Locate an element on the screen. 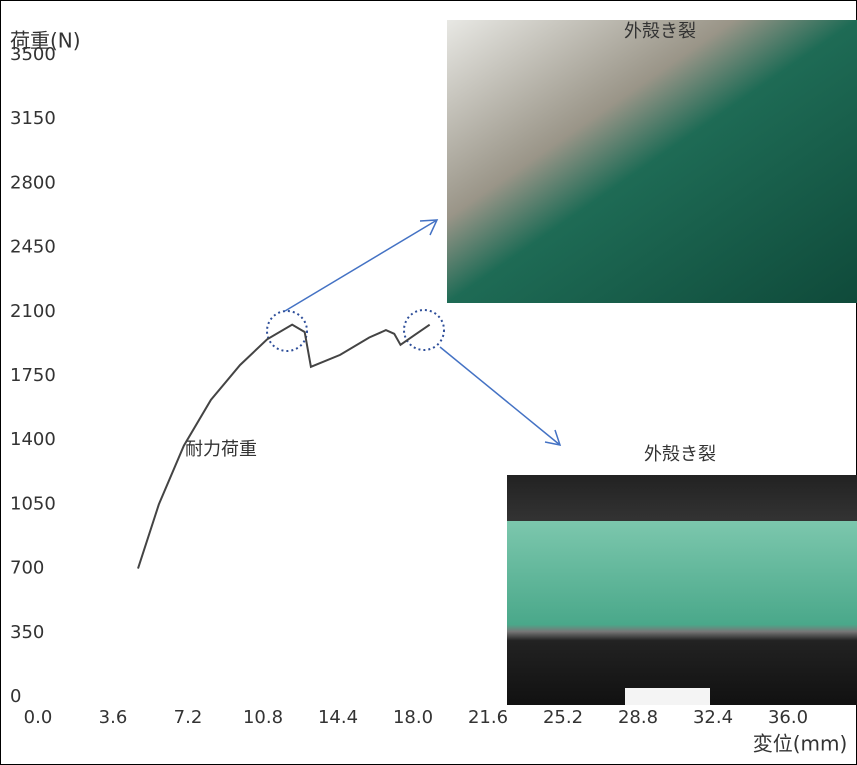  x-tick-label: 7.2 is located at coordinates (188, 717).